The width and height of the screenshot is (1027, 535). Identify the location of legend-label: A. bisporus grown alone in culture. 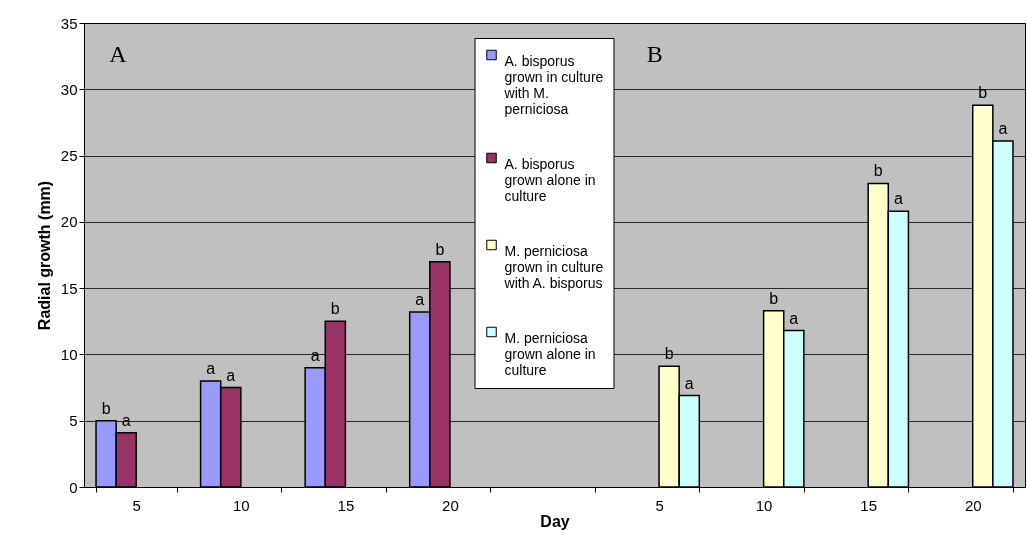
(550, 180).